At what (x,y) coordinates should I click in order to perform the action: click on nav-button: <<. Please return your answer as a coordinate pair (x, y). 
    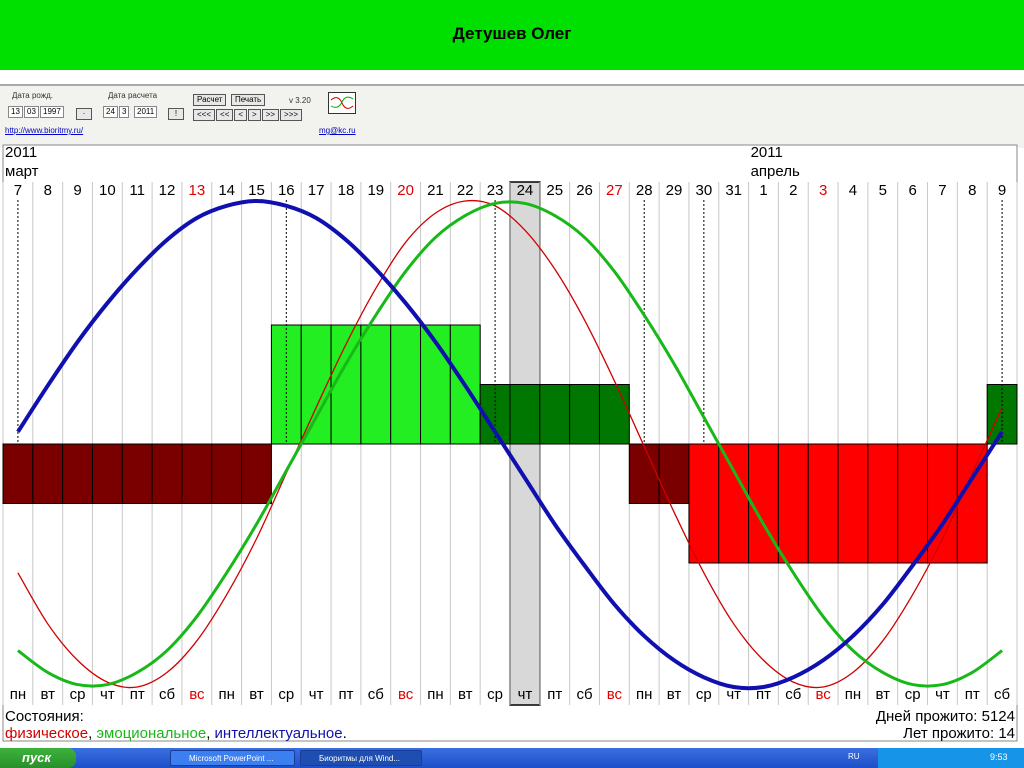
    Looking at the image, I should click on (225, 115).